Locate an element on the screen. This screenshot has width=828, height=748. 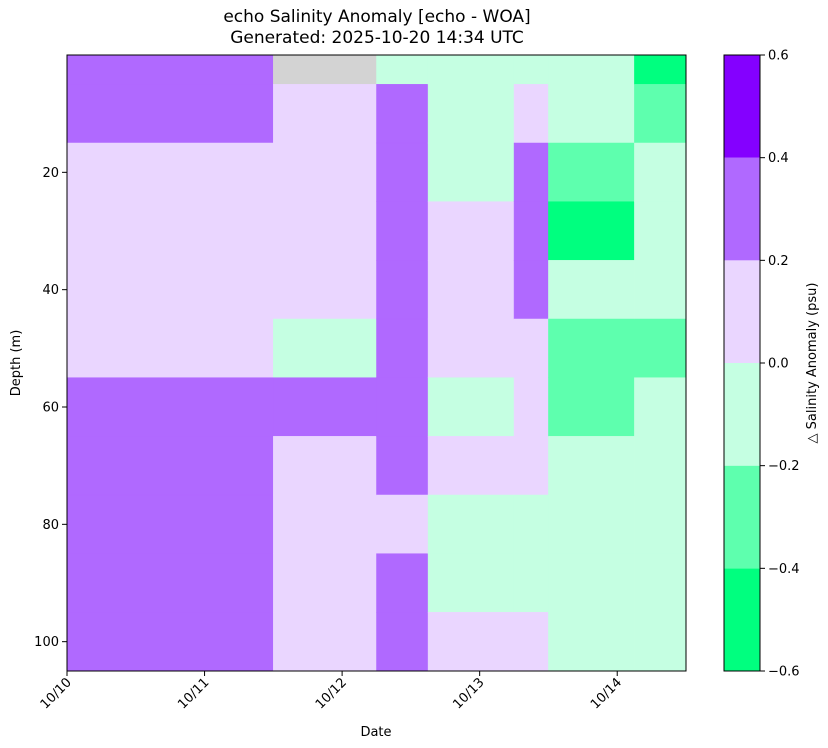
chart-title-line1: echo Salinity Anomaly [echo - WOA] is located at coordinates (377, 17).